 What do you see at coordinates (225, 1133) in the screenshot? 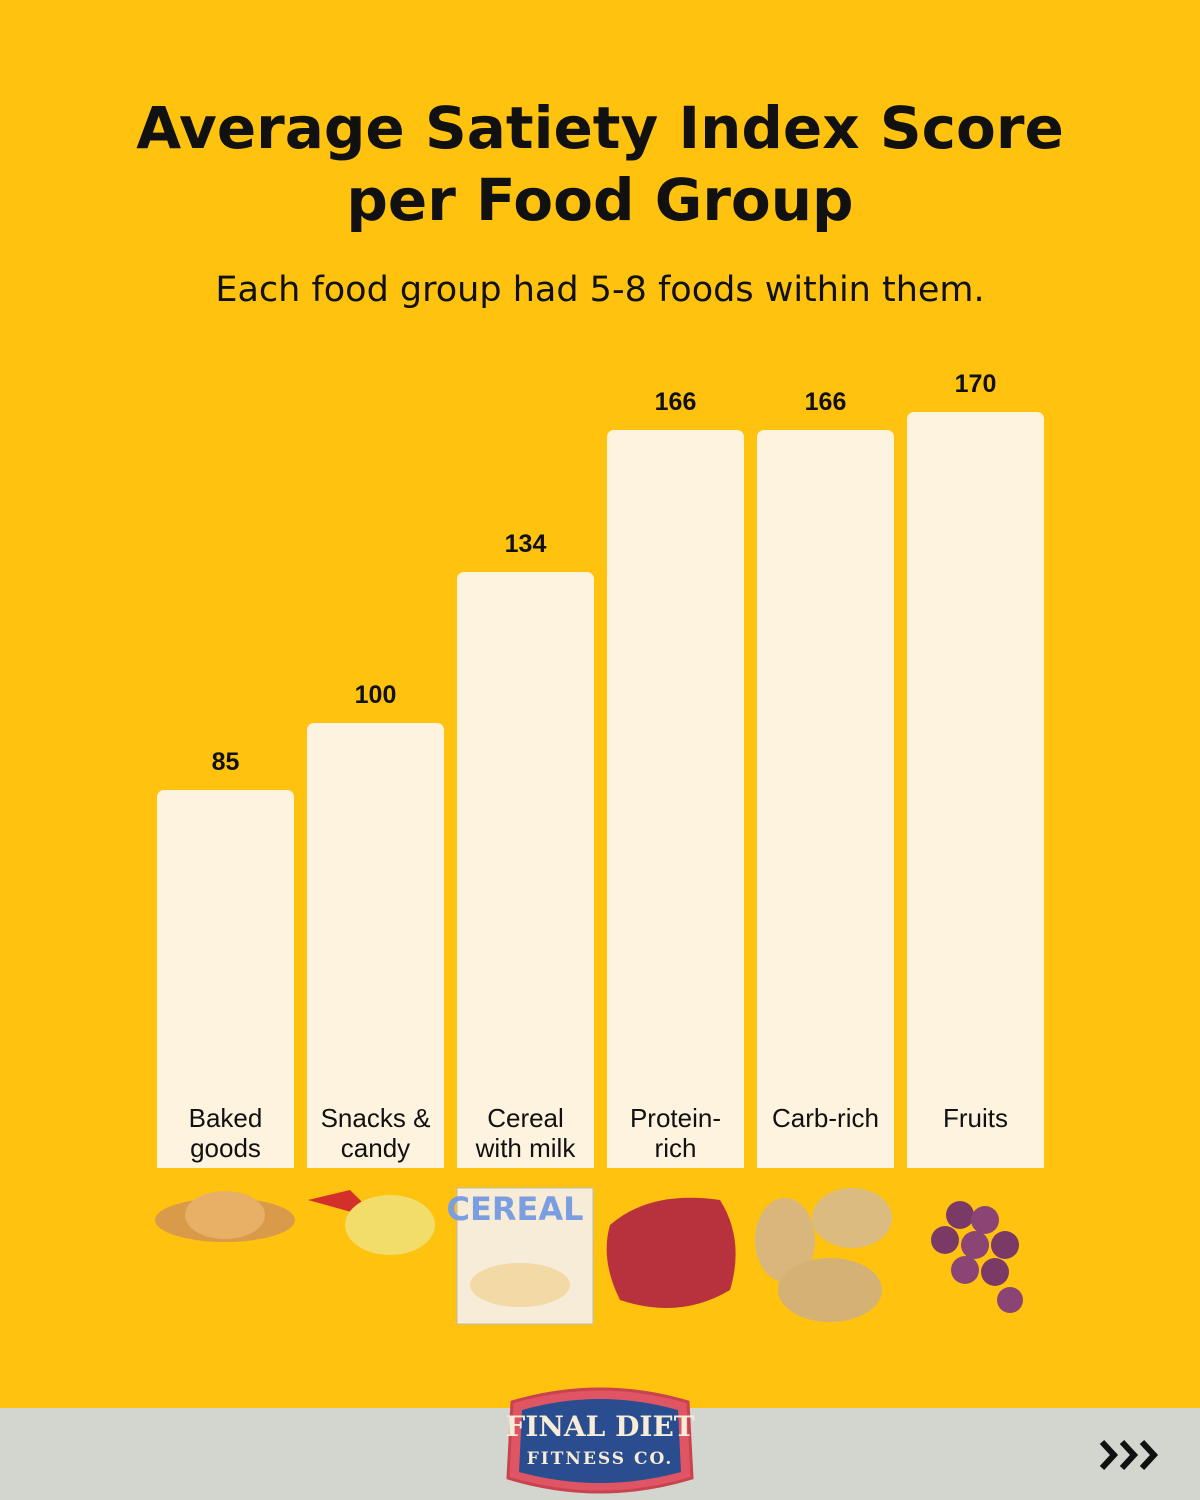
I see `category-label: Baked goods` at bounding box center [225, 1133].